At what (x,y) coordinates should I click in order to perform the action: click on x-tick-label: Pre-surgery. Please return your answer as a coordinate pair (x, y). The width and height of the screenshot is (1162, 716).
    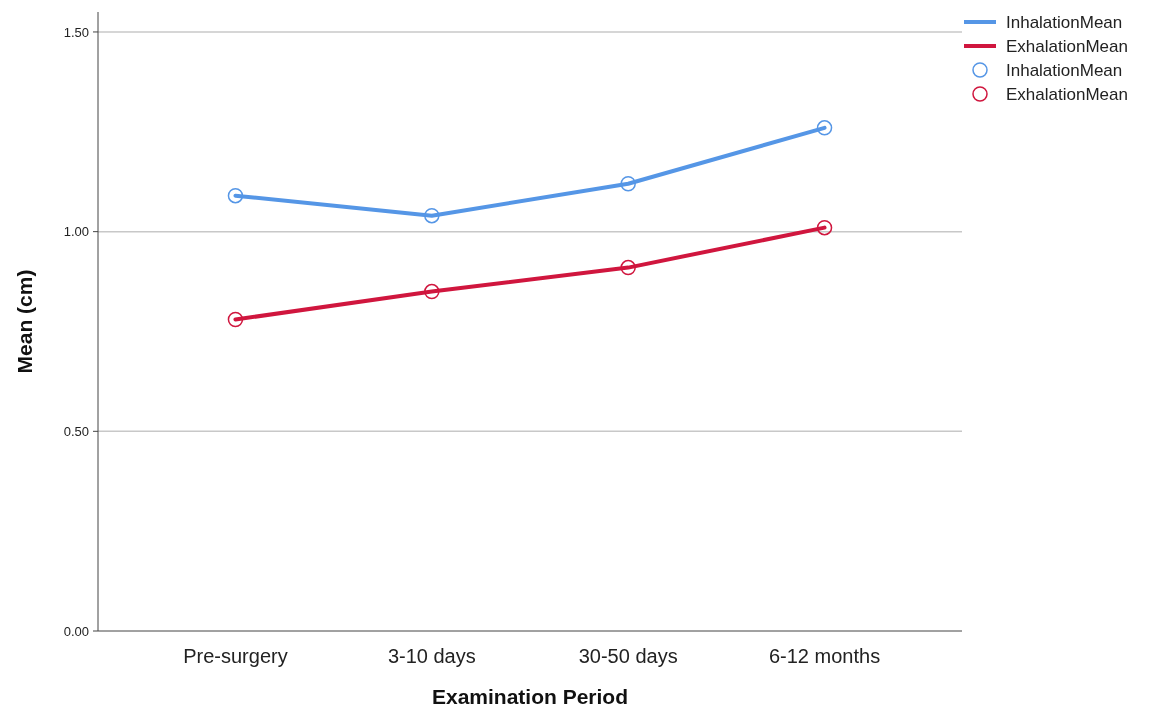
    Looking at the image, I should click on (235, 656).